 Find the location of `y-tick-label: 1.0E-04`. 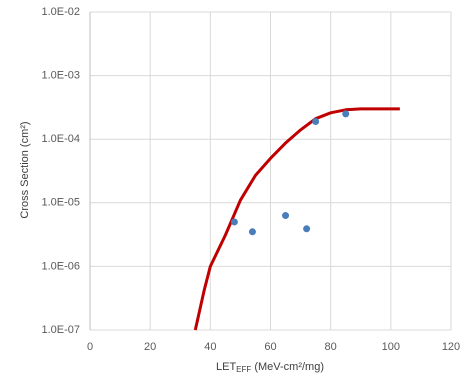

y-tick-label: 1.0E-04 is located at coordinates (60, 139).